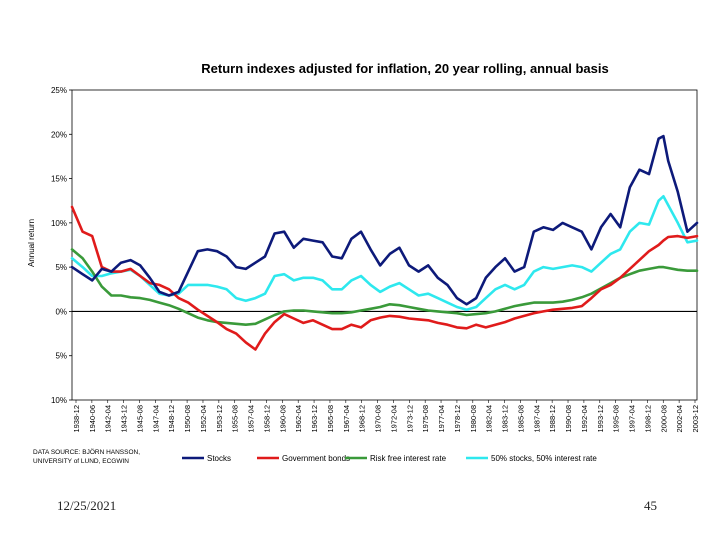  What do you see at coordinates (584, 419) in the screenshot?
I see `x-tick-label: 1992-04` at bounding box center [584, 419].